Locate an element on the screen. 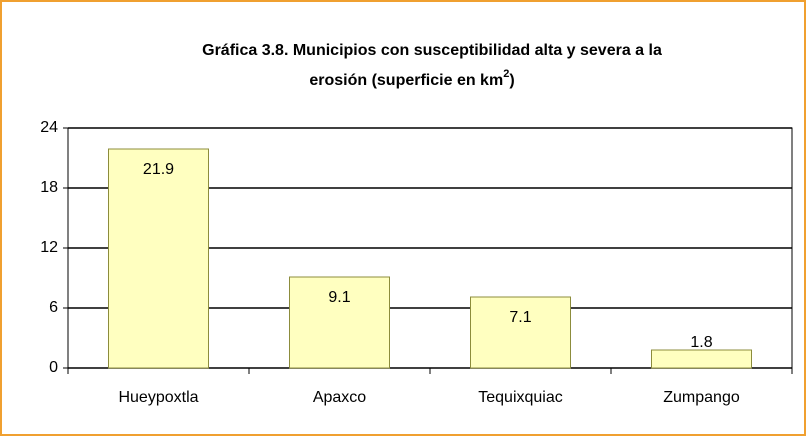 The width and height of the screenshot is (806, 441). y-tick-label: 12 is located at coordinates (49, 247).